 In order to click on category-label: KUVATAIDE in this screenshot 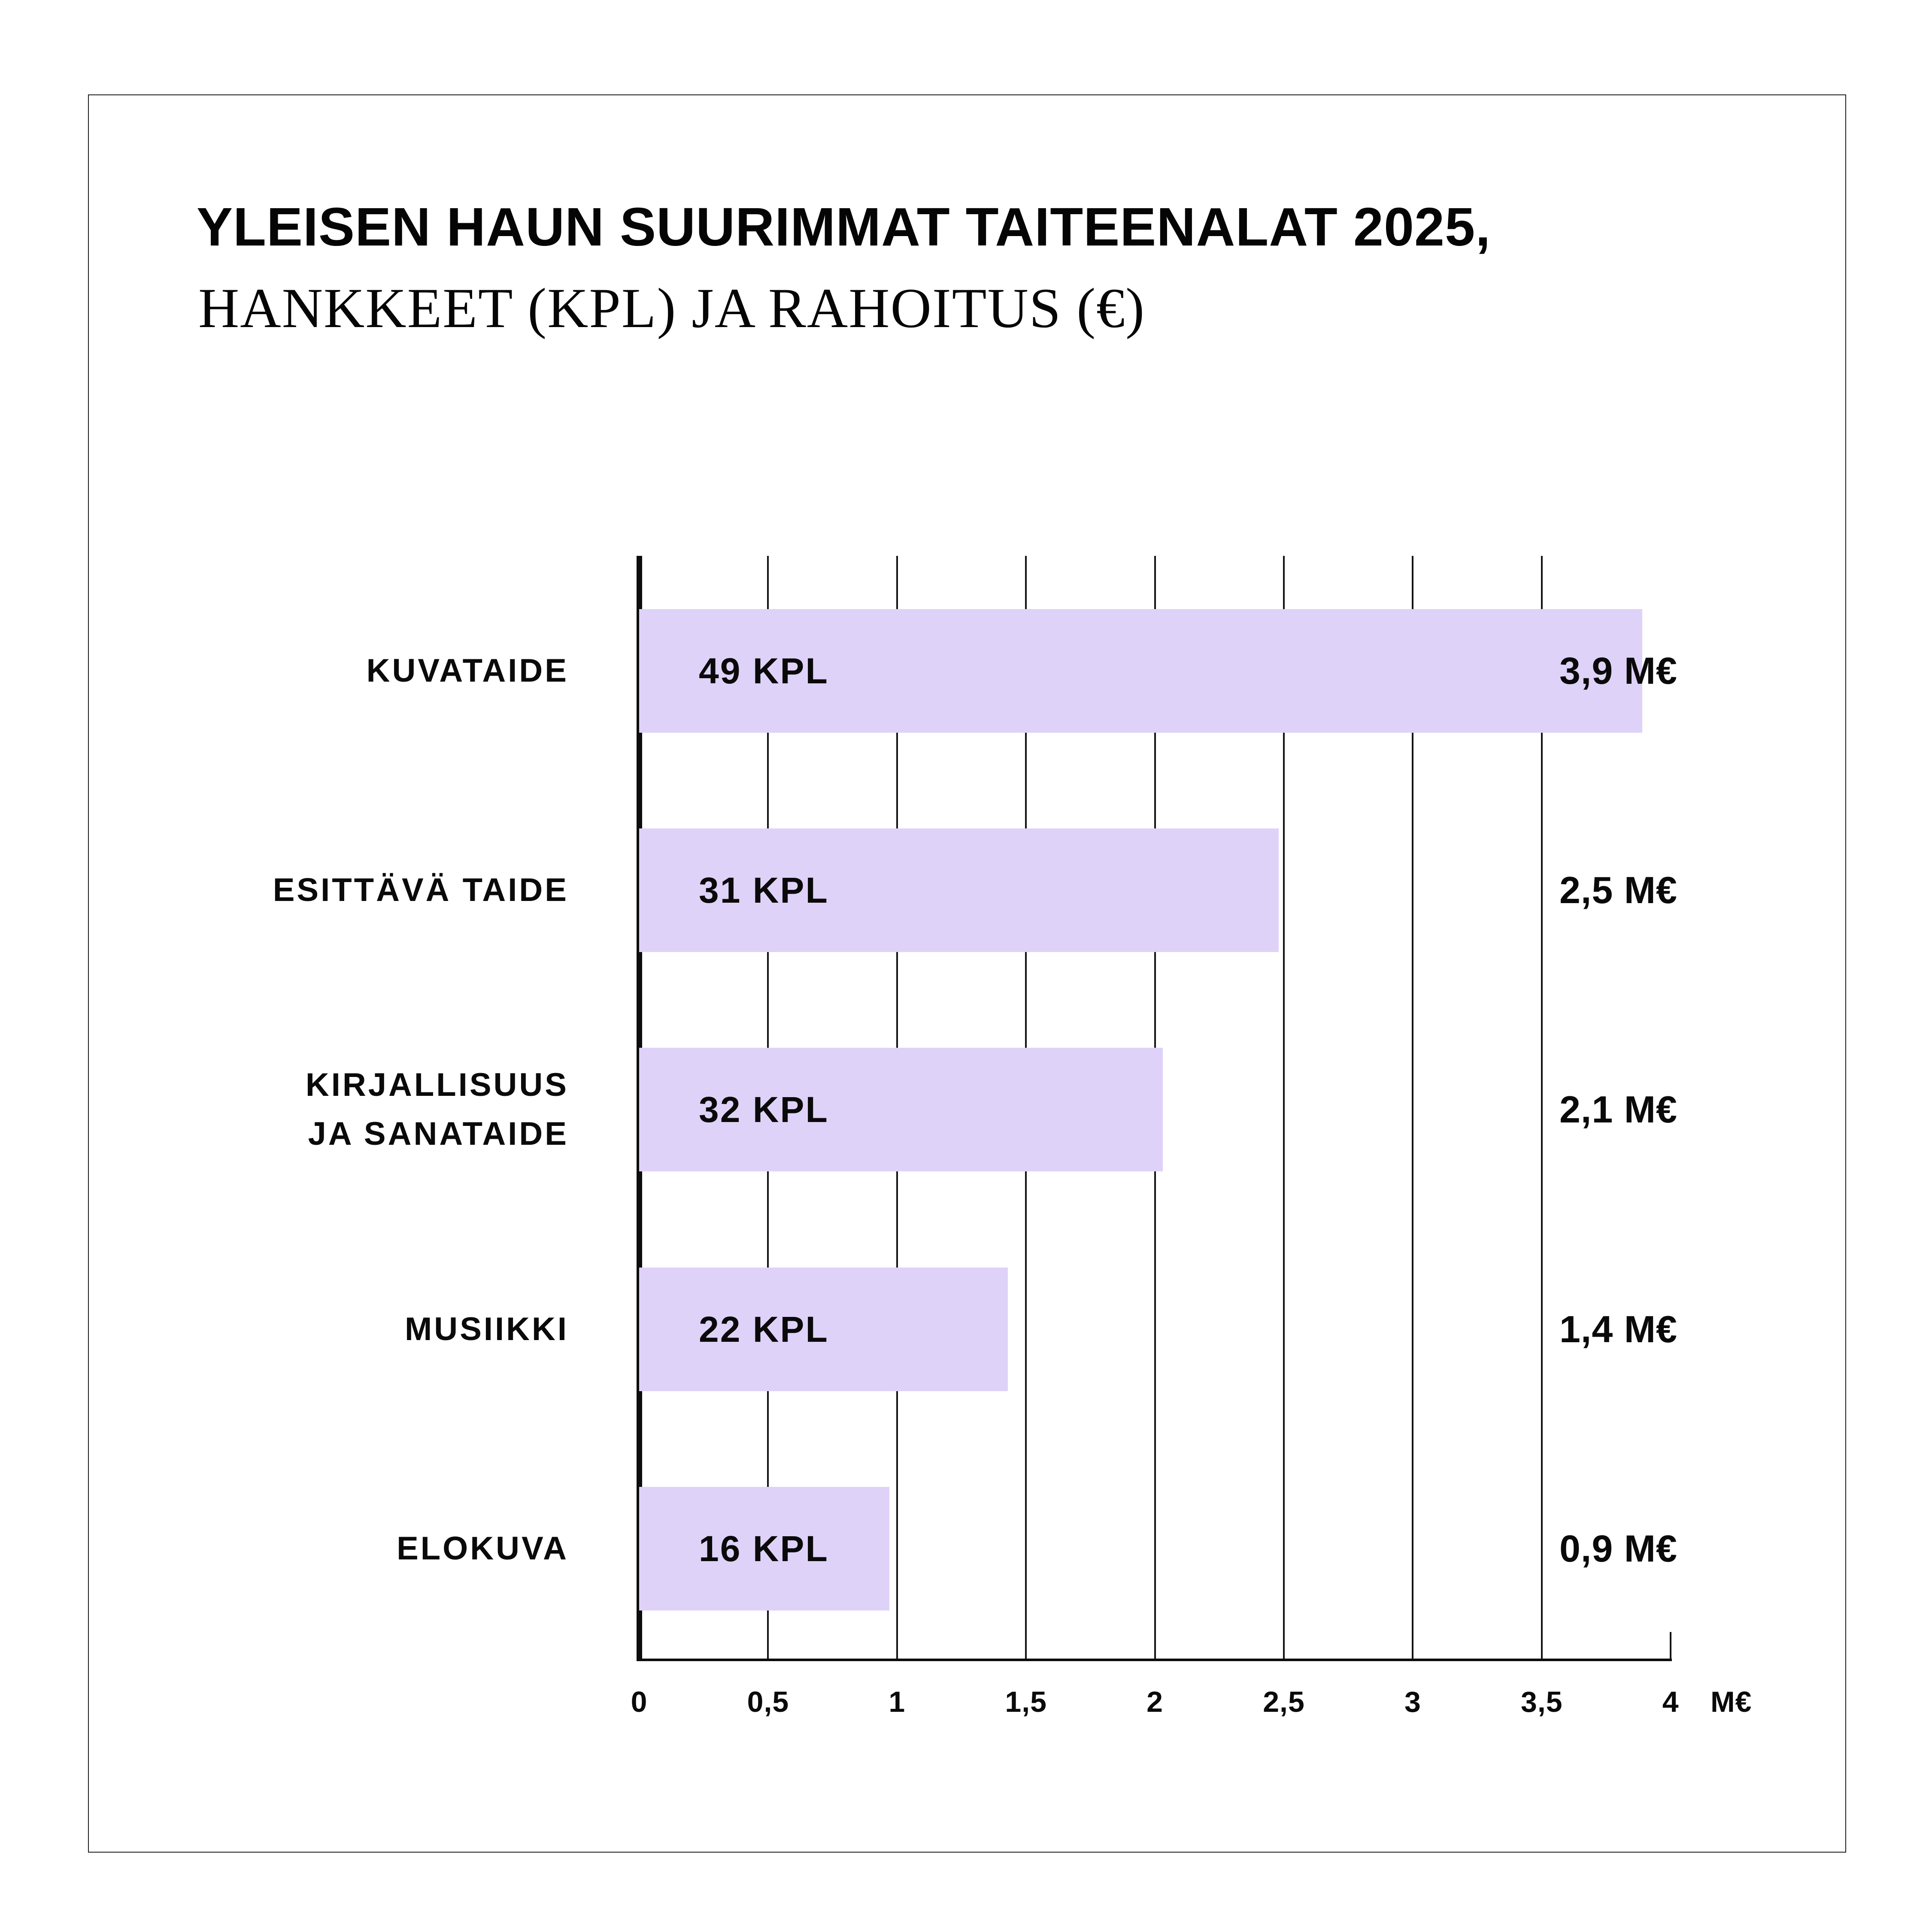, I will do `click(340, 671)`.